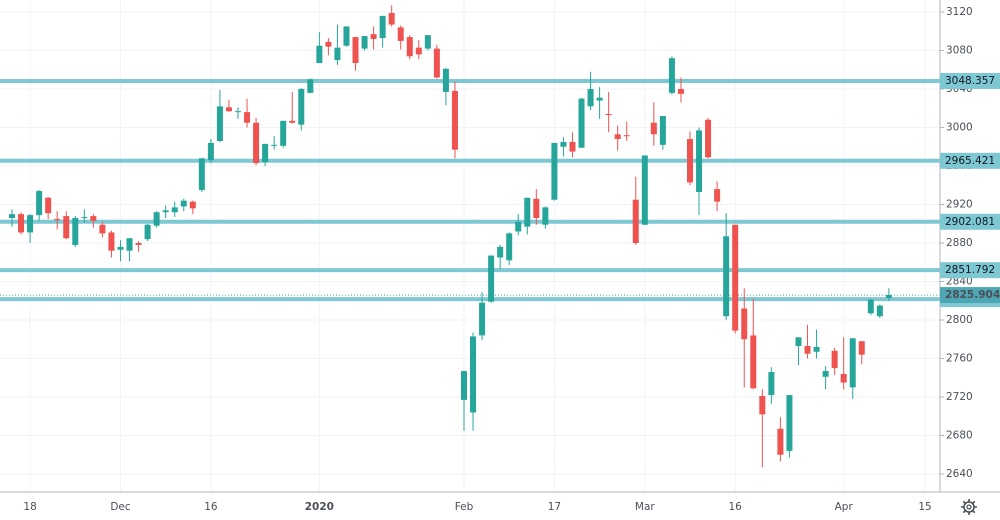  What do you see at coordinates (554, 507) in the screenshot?
I see `x-tick-label: 17` at bounding box center [554, 507].